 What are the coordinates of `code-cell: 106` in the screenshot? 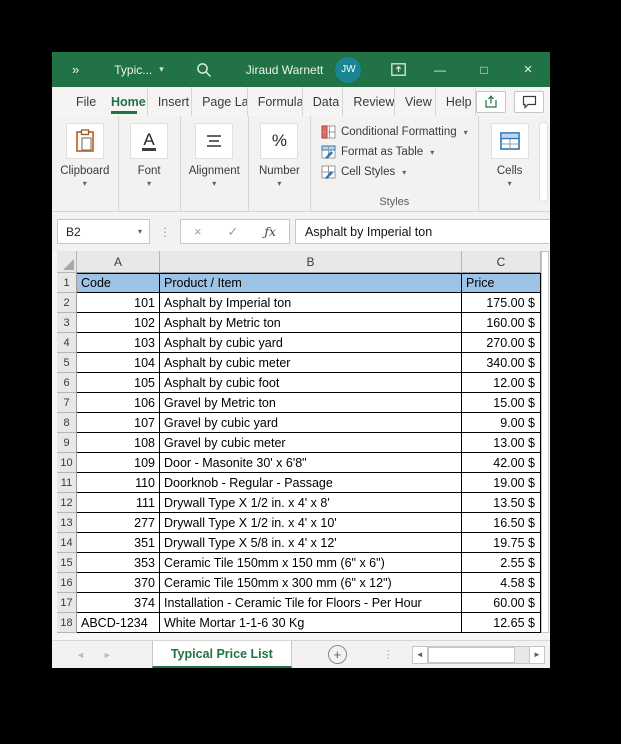 It's located at (118, 403).